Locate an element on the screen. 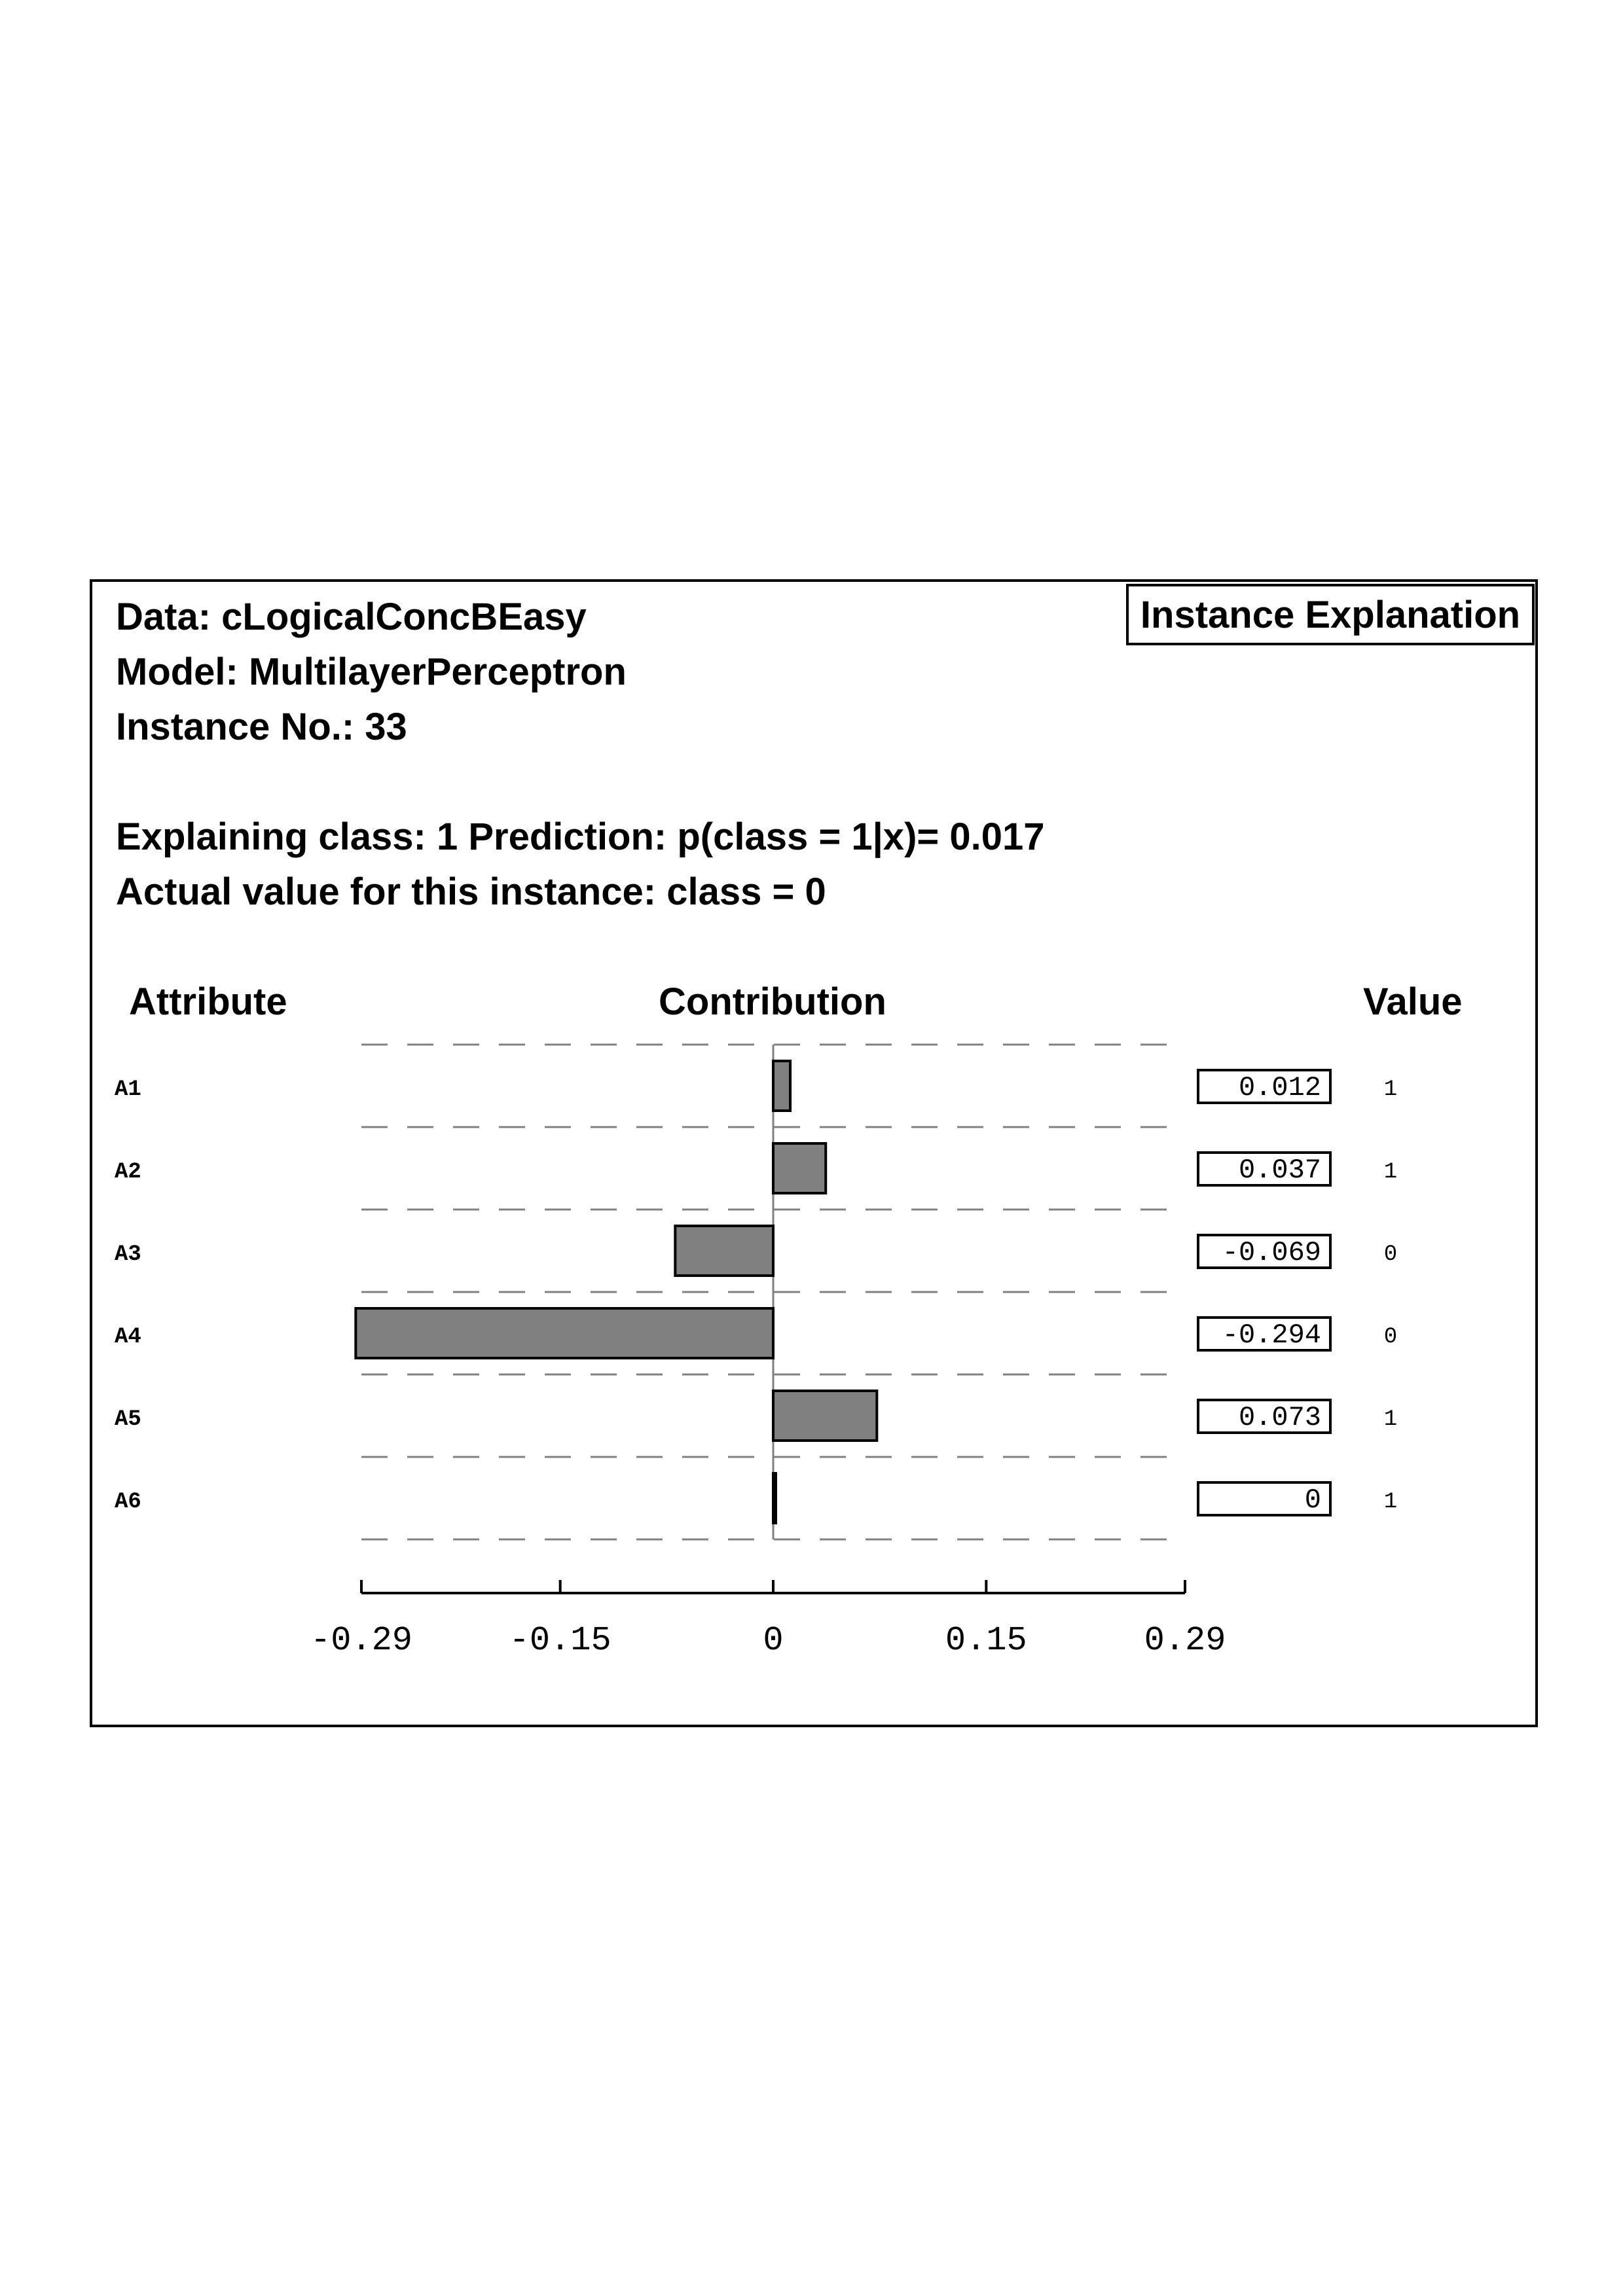  attribute-column-header: Attribute is located at coordinates (208, 1001).